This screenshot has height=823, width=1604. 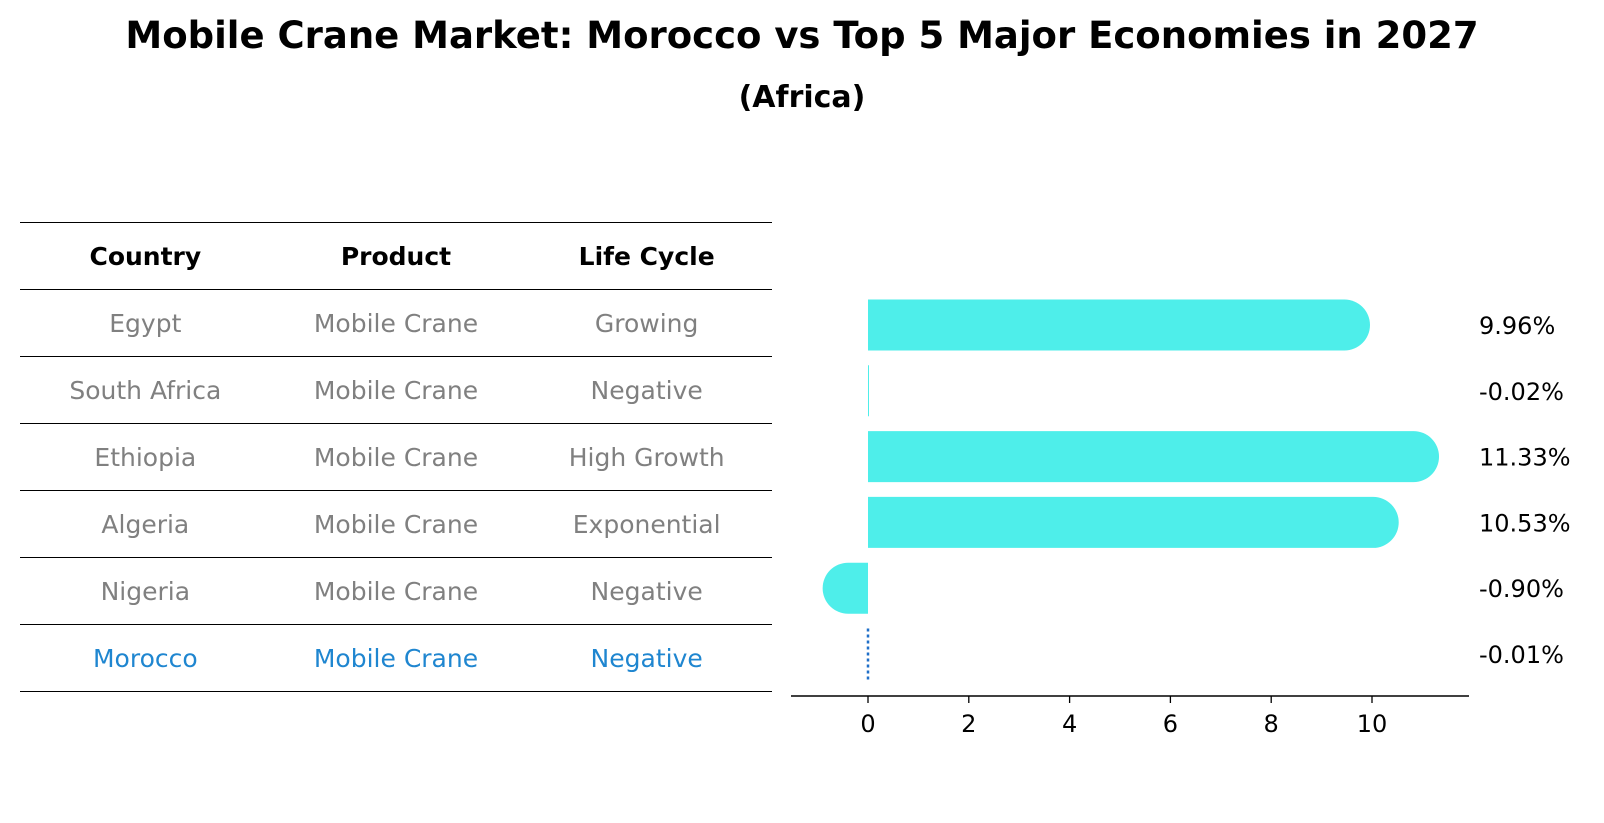 I want to click on table-row: Egypt Mobile Crane Growing, so click(x=396, y=323).